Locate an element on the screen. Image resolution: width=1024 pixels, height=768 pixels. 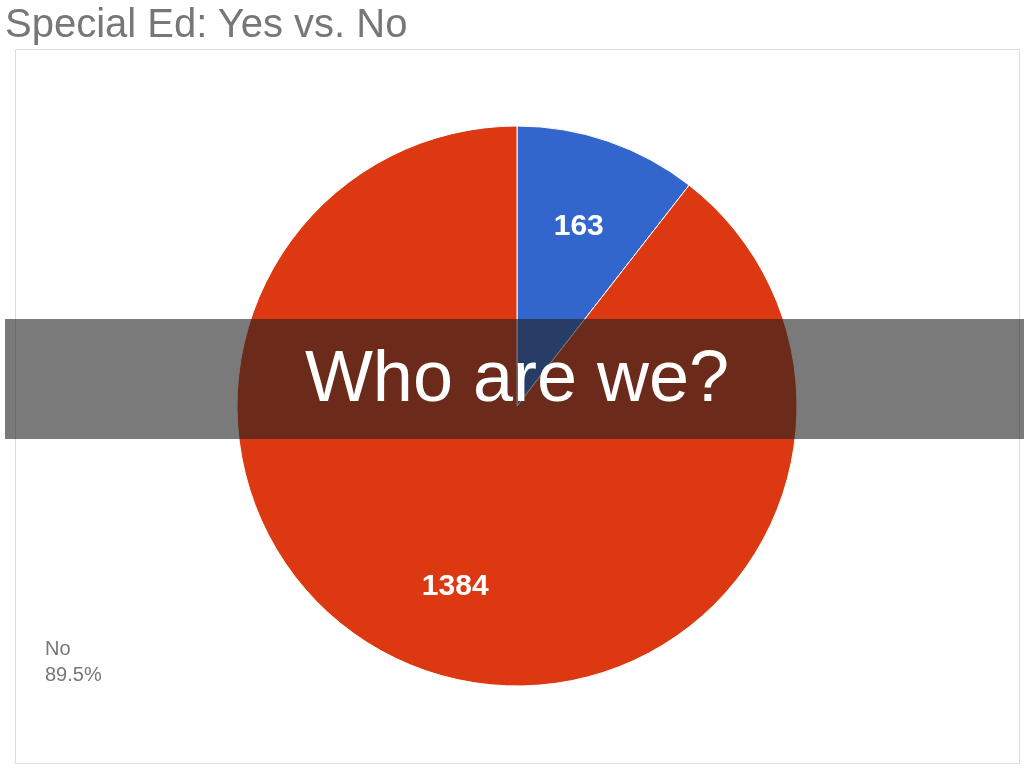
text: Who are we? is located at coordinates (517, 376).